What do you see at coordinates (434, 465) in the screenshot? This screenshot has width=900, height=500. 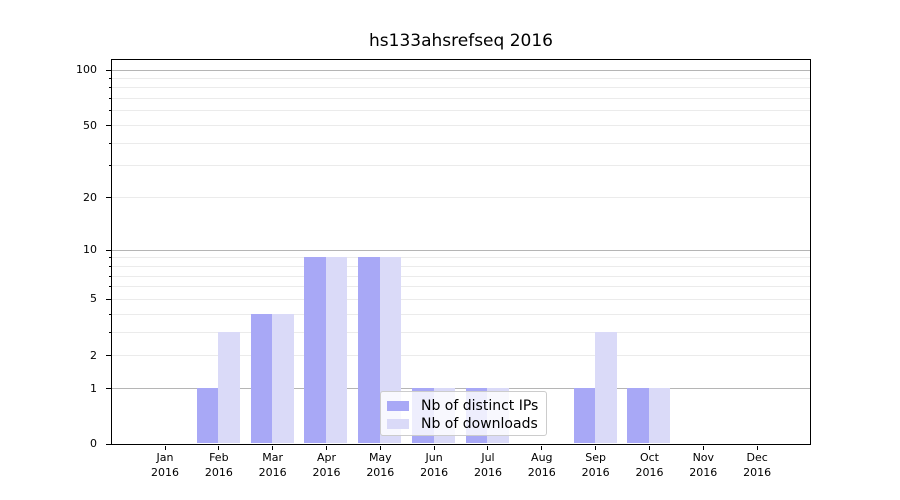 I see `x-tick-label-jun: Jun 2016` at bounding box center [434, 465].